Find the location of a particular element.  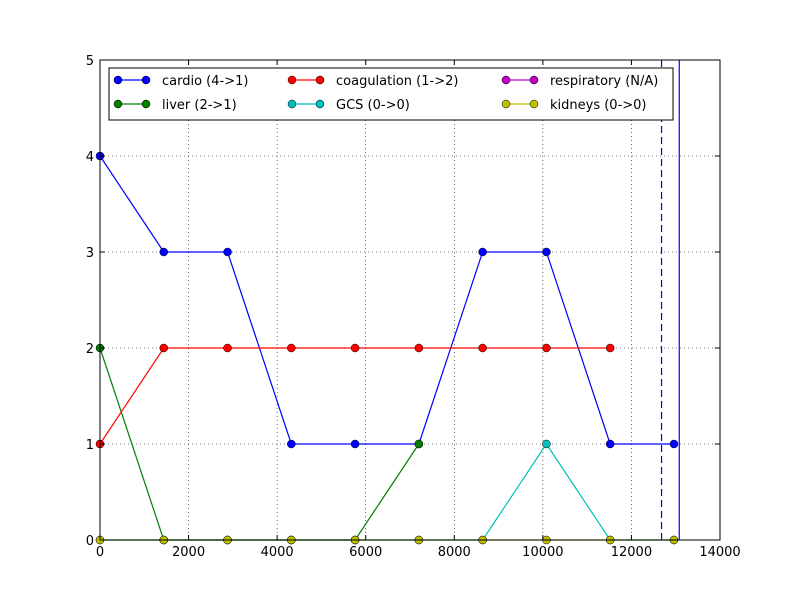

x-tick-label: 14000 is located at coordinates (719, 552).